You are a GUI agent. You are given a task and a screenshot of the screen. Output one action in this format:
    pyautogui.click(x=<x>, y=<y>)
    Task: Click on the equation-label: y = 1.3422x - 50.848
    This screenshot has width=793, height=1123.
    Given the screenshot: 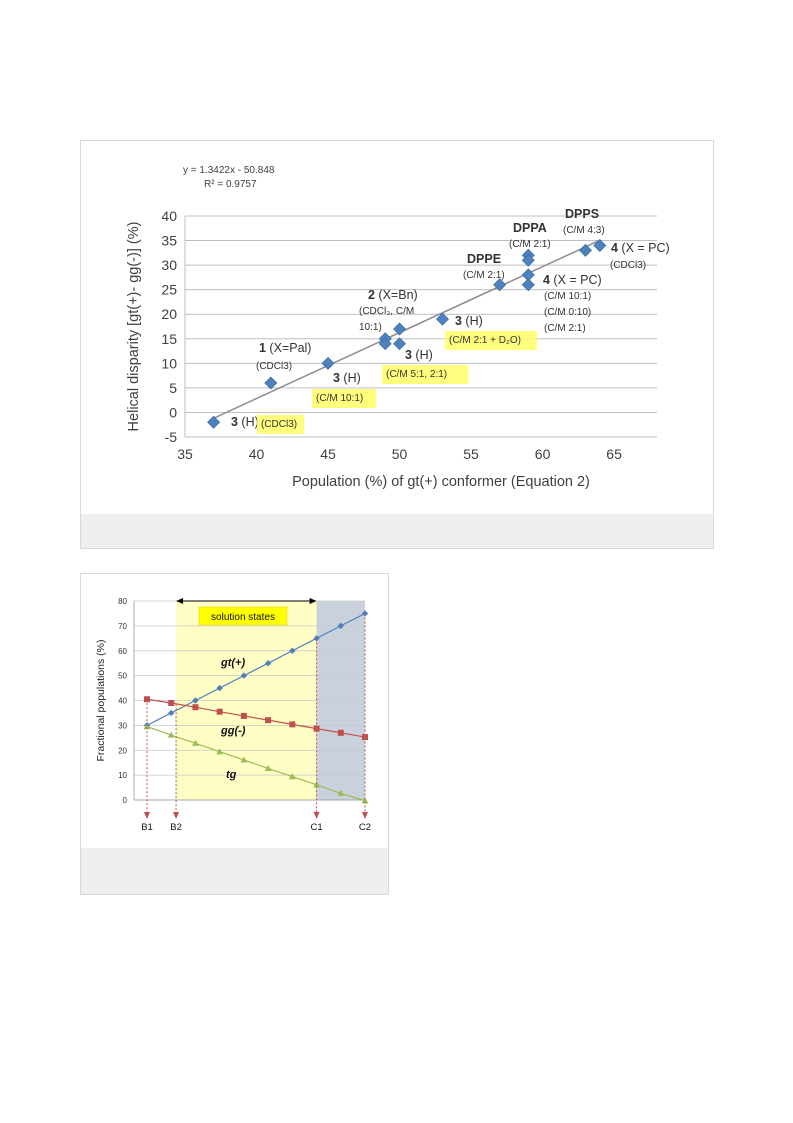 What is the action you would take?
    pyautogui.click(x=229, y=170)
    